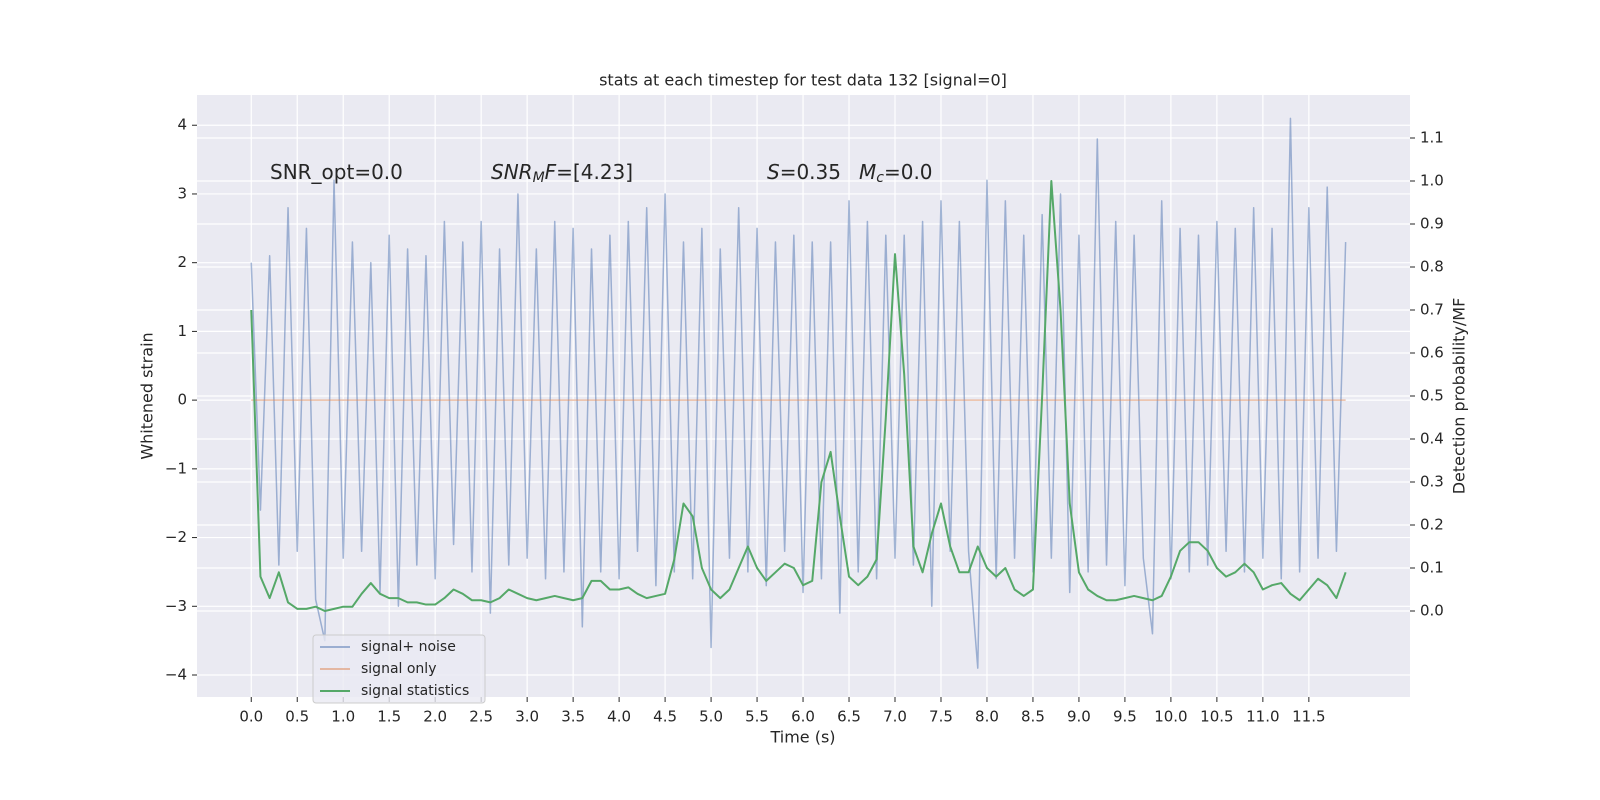 The height and width of the screenshot is (800, 1600). Describe the element at coordinates (1432, 482) in the screenshot. I see `y2-tick-label: 0.3` at that location.